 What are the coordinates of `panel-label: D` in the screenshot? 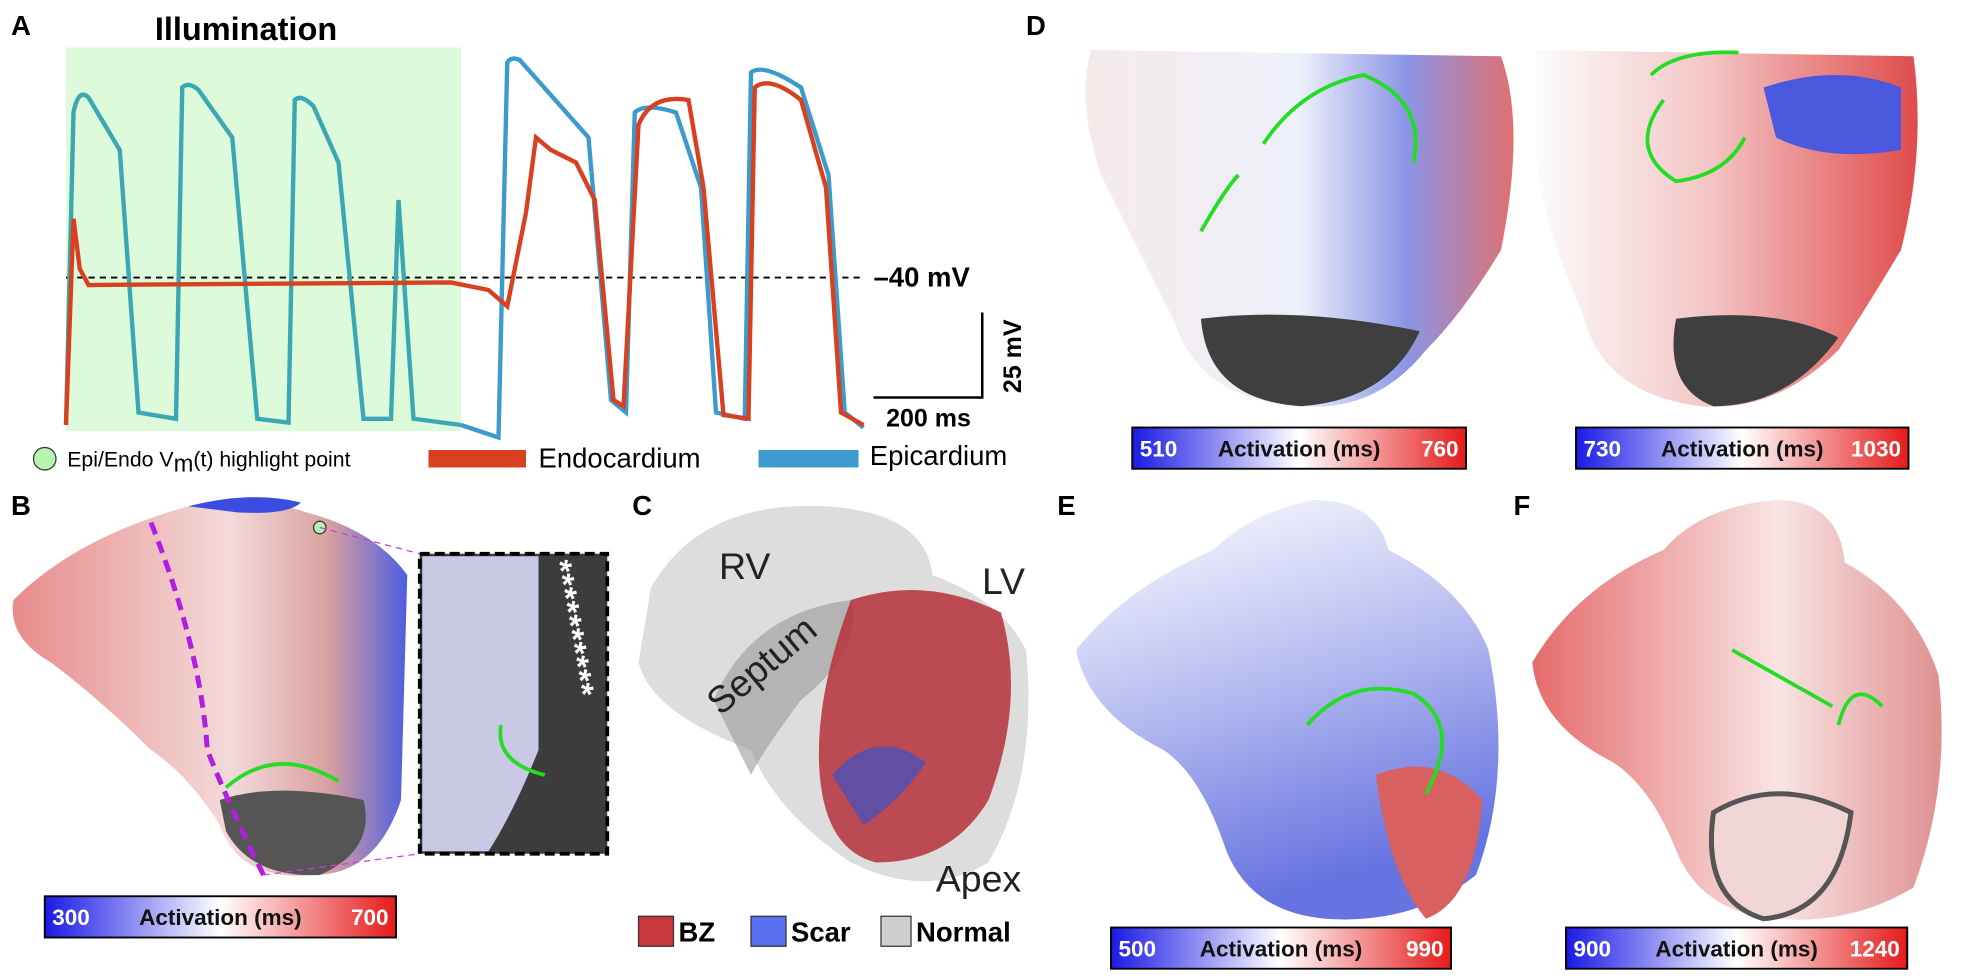 It's located at (1036, 25).